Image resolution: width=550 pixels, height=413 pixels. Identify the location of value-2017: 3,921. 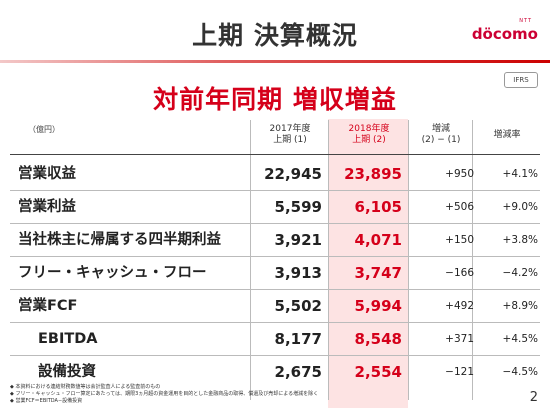
(298, 240).